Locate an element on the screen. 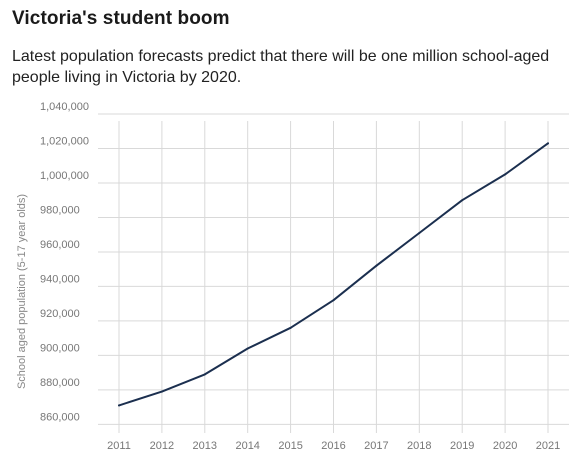 The image size is (579, 475). chart-title: Victoria's student boom is located at coordinates (121, 18).